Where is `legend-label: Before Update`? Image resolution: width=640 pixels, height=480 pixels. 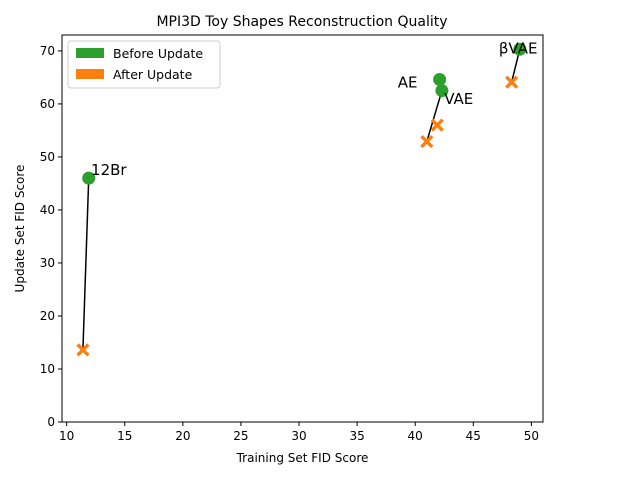
legend-label: Before Update is located at coordinates (158, 53).